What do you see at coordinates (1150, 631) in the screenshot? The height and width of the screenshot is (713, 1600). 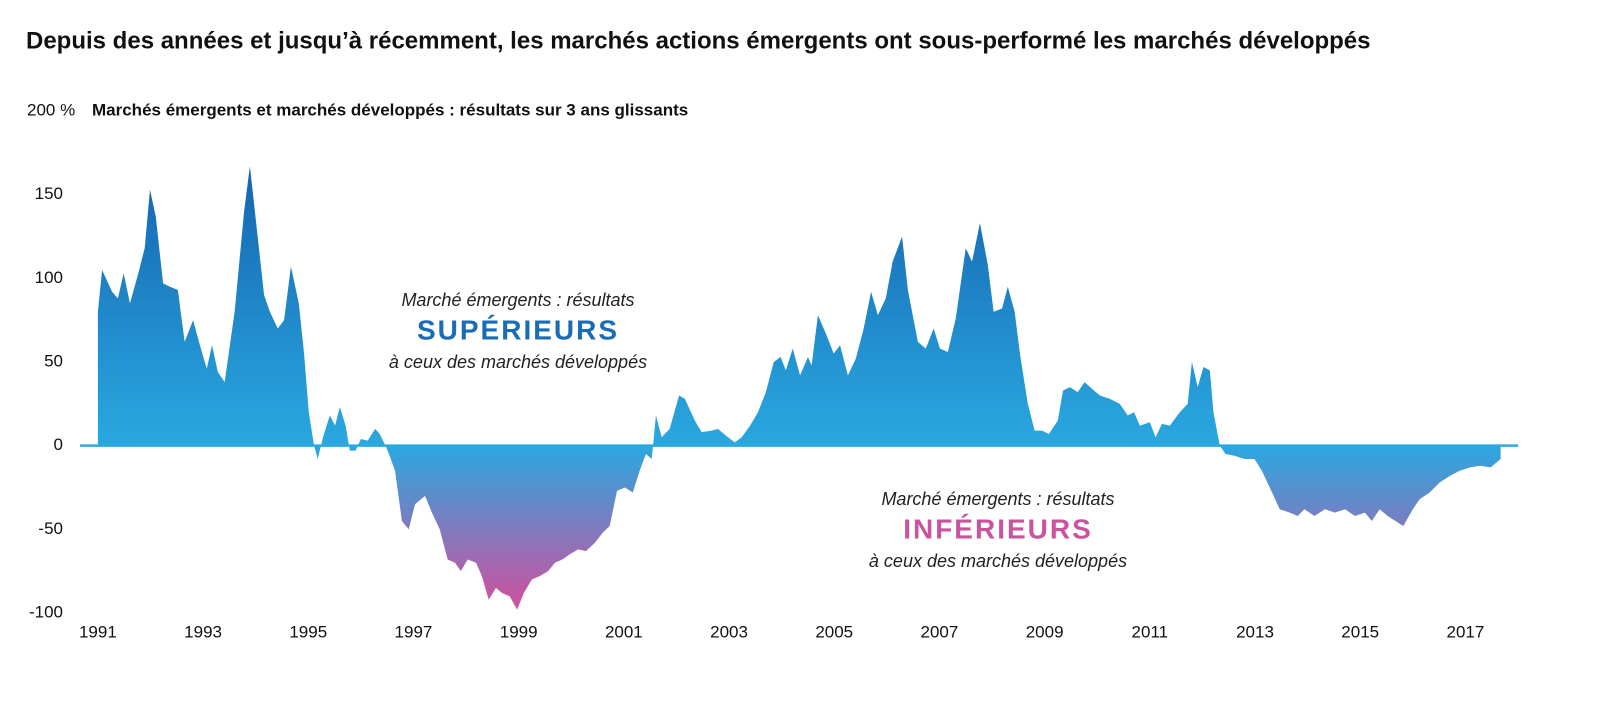 I see `x-tick-label: 2011` at bounding box center [1150, 631].